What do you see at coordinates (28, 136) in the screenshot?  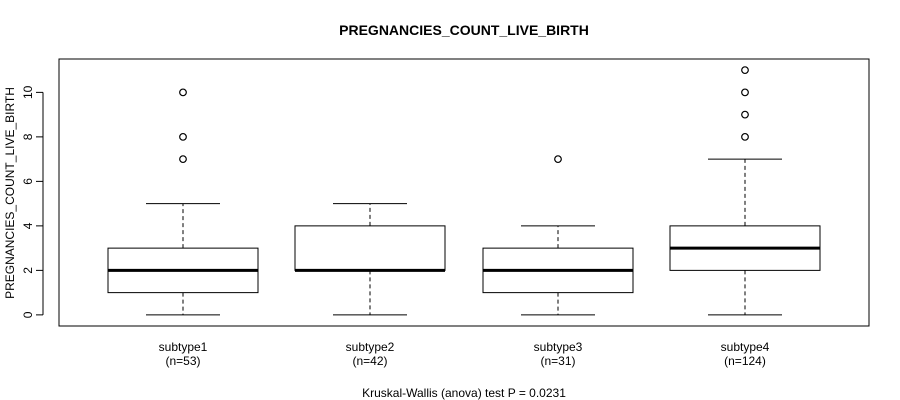 I see `y-tick-label-8: 8` at bounding box center [28, 136].